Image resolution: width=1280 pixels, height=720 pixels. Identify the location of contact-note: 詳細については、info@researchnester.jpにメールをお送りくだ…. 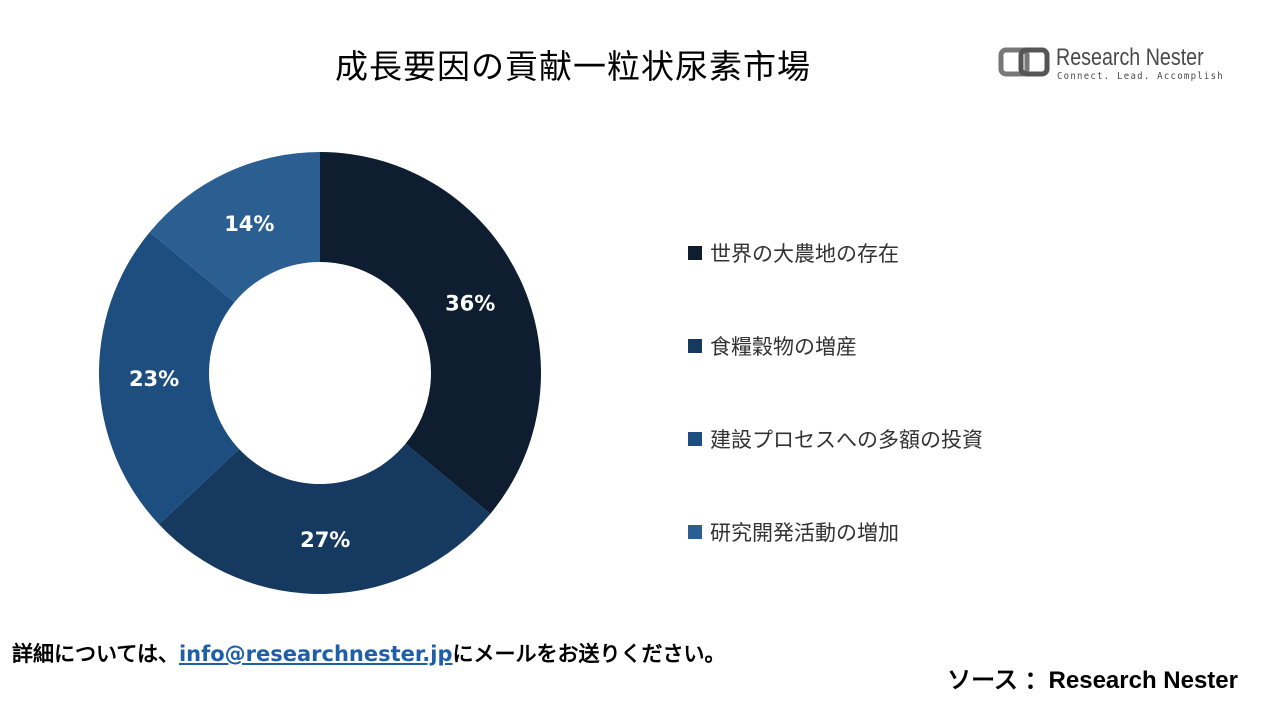
(368, 653).